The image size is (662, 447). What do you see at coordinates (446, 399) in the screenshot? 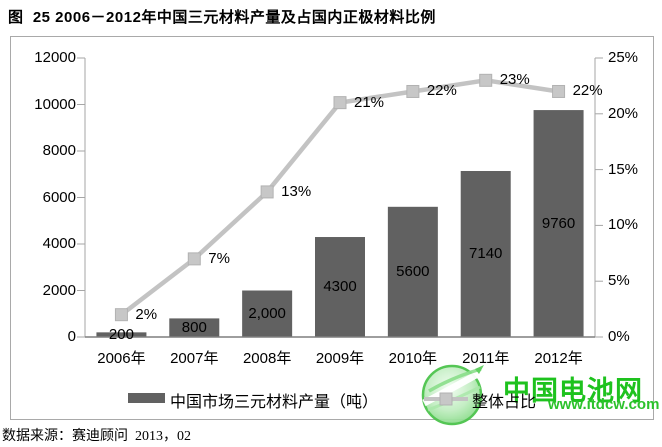
I see `legend-line-swatch` at bounding box center [446, 399].